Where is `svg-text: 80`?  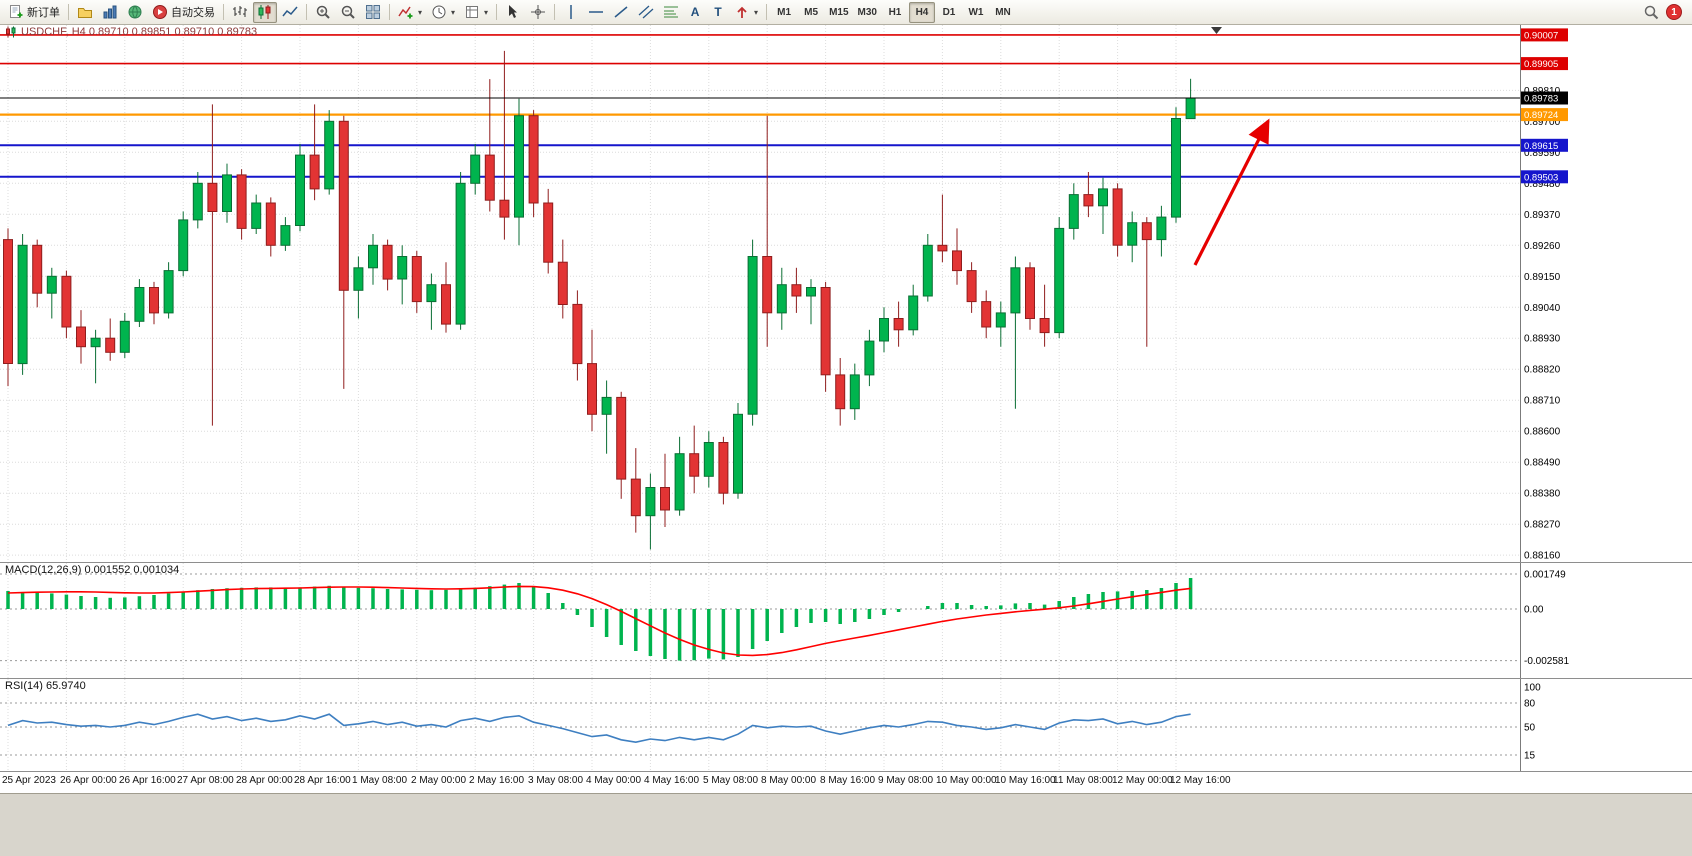 svg-text: 80 is located at coordinates (1530, 704).